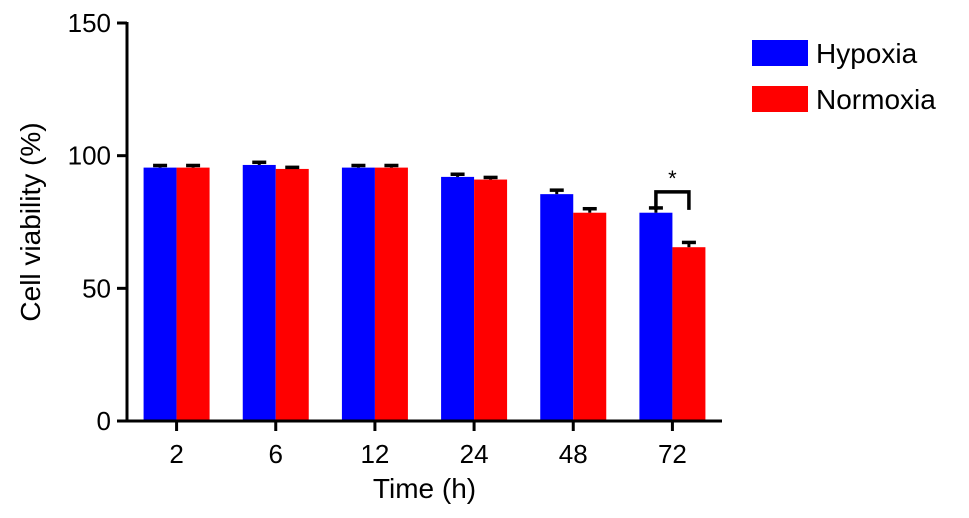  I want to click on y-tick-label: 150, so click(89, 23).